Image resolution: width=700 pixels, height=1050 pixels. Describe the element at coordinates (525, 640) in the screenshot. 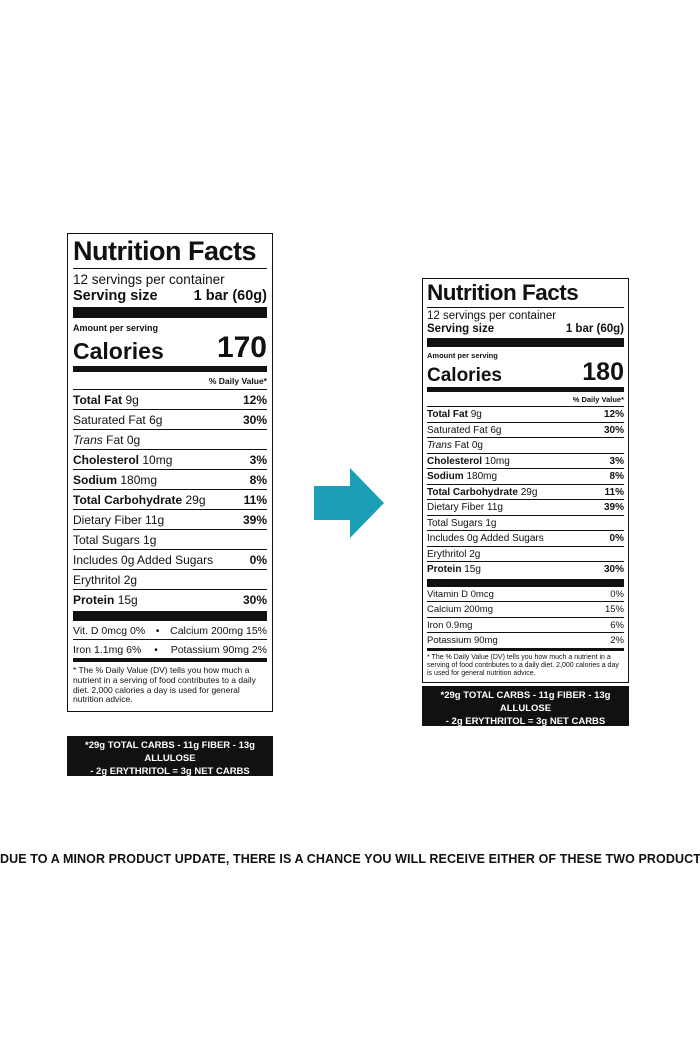

I see `mineral-row: Potassium 90mg 2%` at that location.